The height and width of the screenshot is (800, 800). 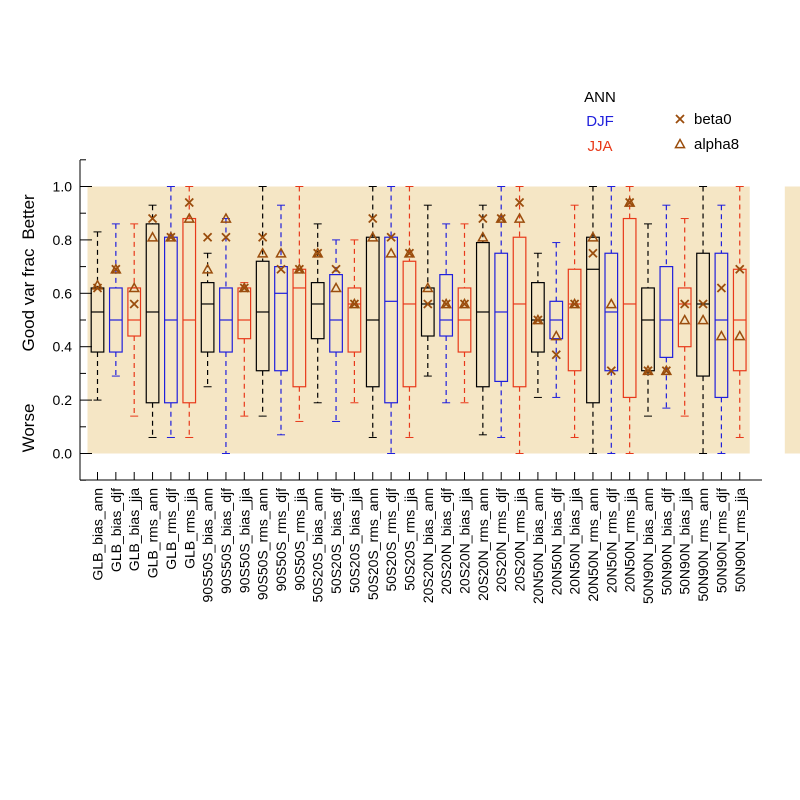 What do you see at coordinates (391, 540) in the screenshot?
I see `x-tick-label: 50S20S_rms_djf` at bounding box center [391, 540].